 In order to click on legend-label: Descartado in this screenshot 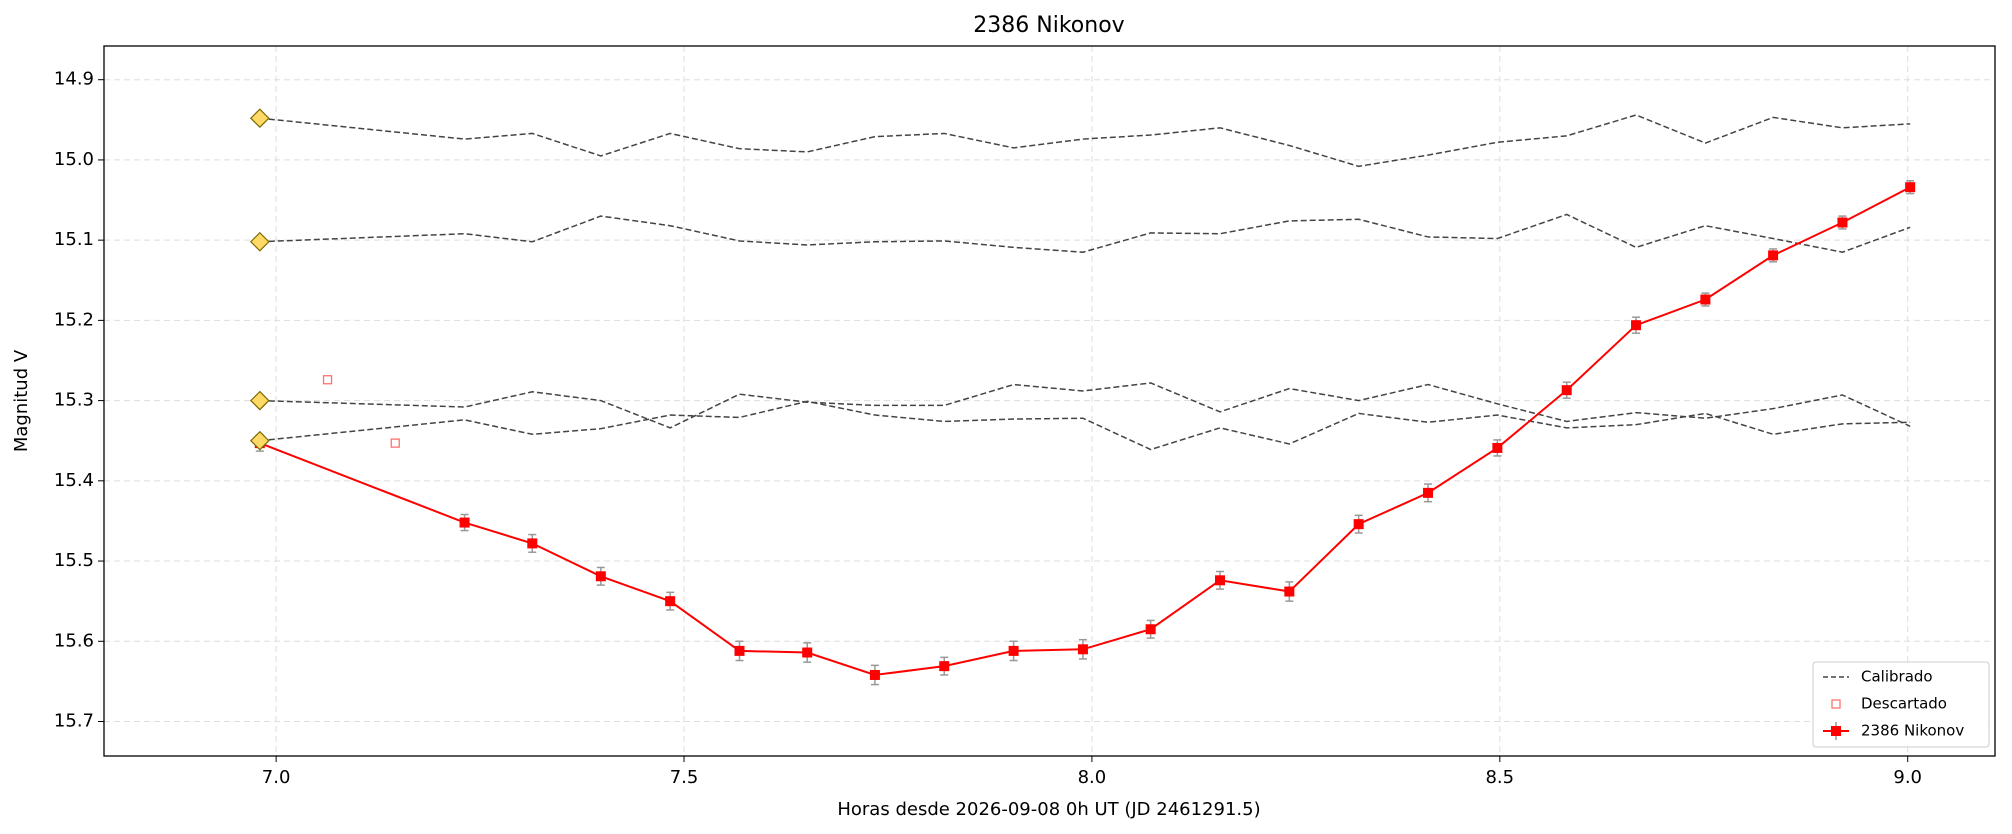, I will do `click(1904, 704)`.